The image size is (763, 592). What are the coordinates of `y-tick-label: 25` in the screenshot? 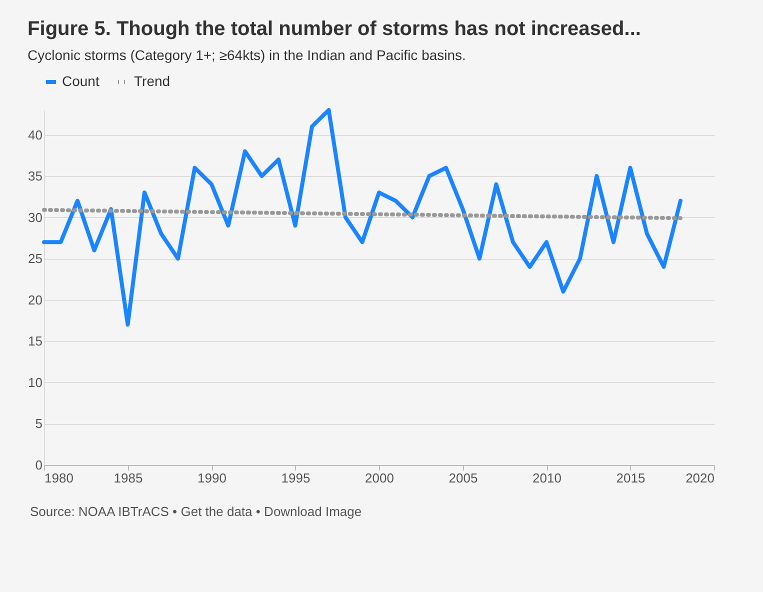 It's located at (35, 258).